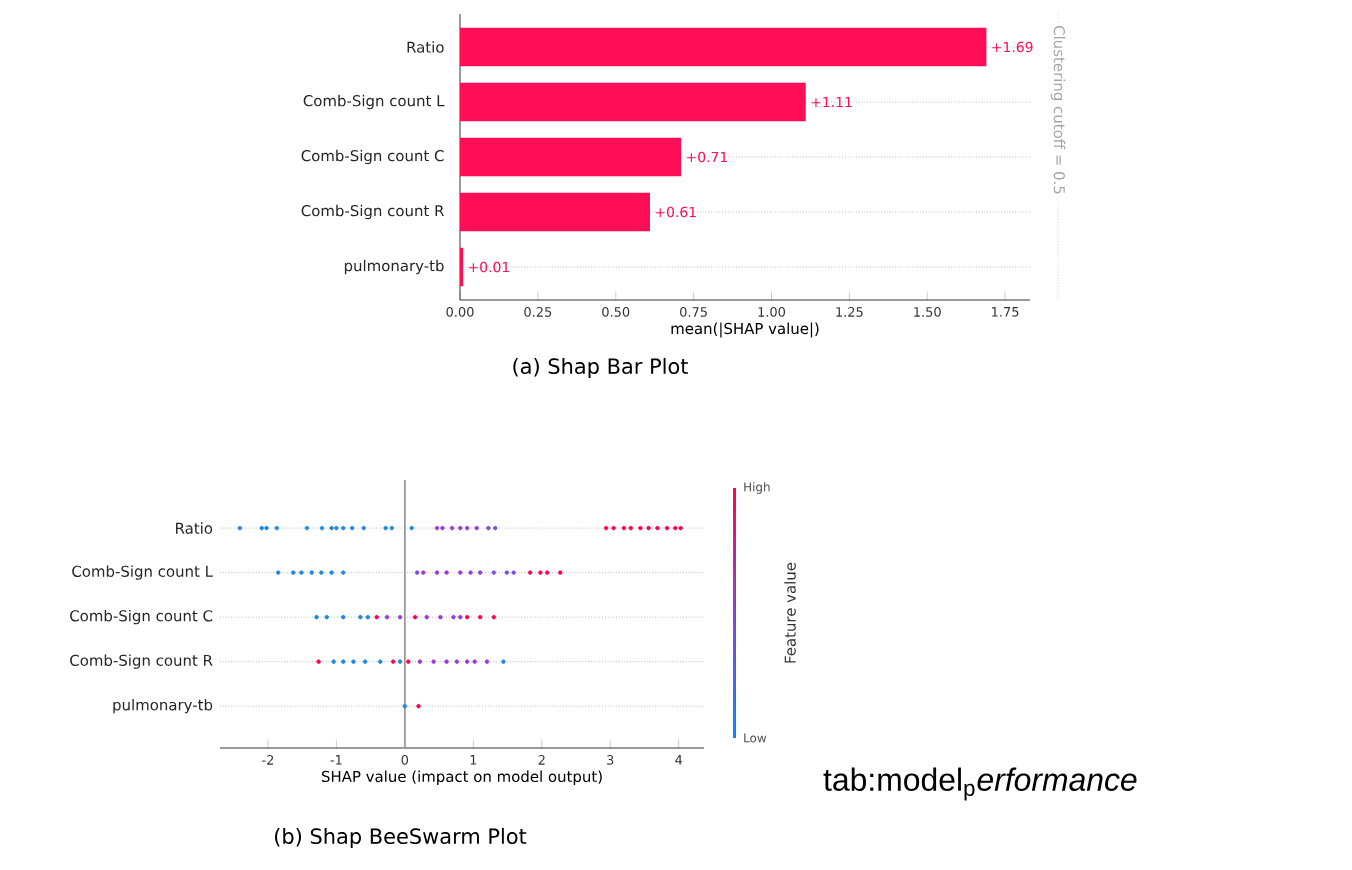 This screenshot has height=870, width=1352. I want to click on text: tab:model$_{p}$erformance, so click(980, 784).